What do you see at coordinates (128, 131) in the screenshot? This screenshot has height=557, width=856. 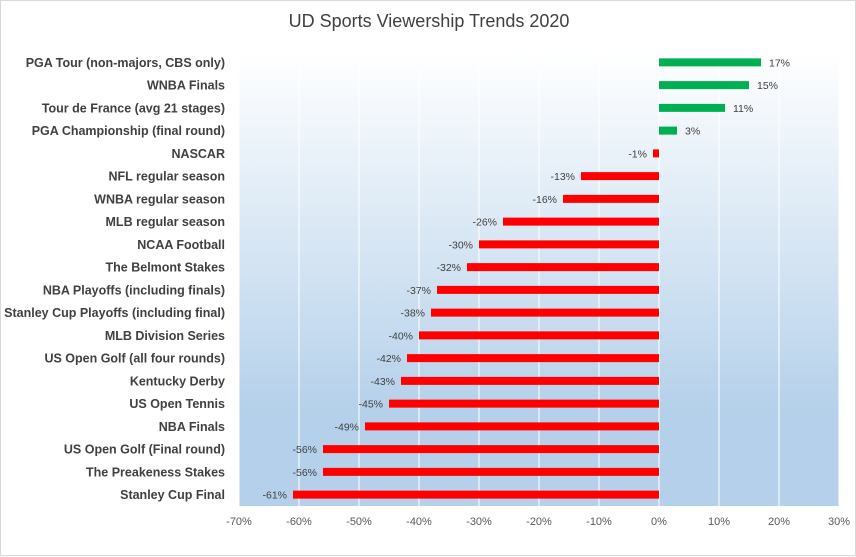 I see `category-label: PGA Championship (final round)` at bounding box center [128, 131].